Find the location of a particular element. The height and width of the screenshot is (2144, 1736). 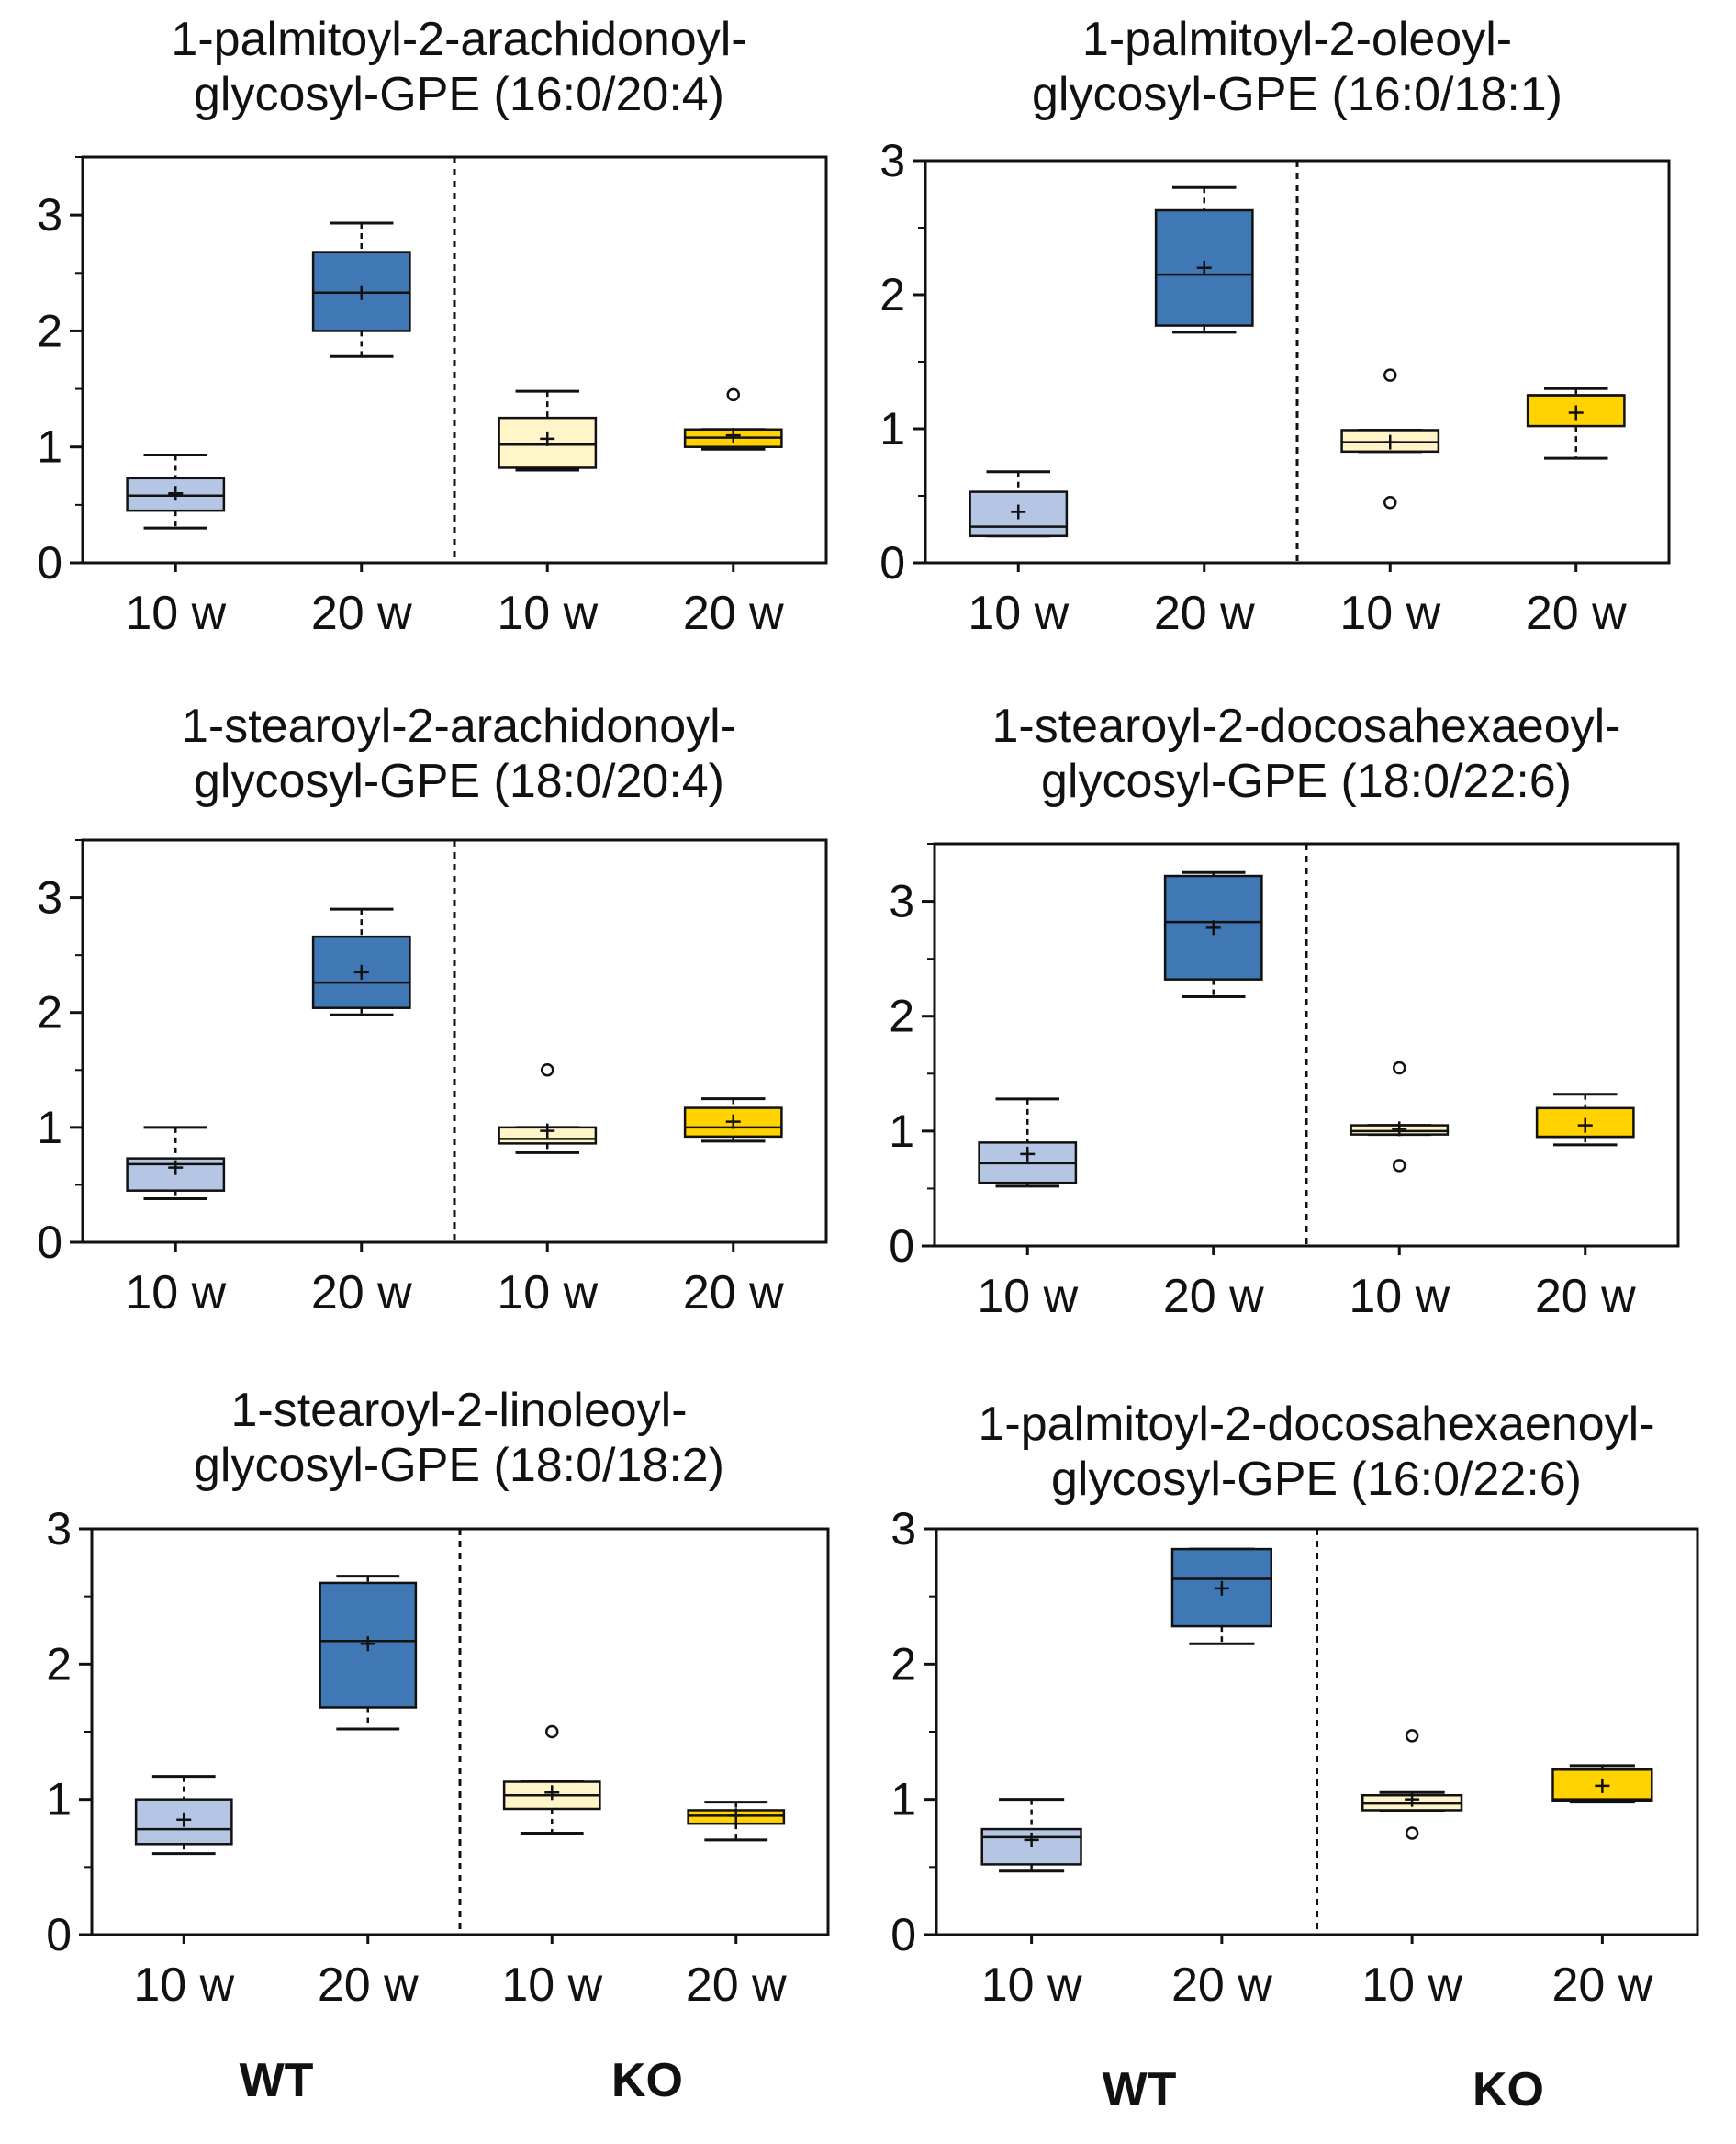

group-label-wt: WT is located at coordinates (277, 2080).